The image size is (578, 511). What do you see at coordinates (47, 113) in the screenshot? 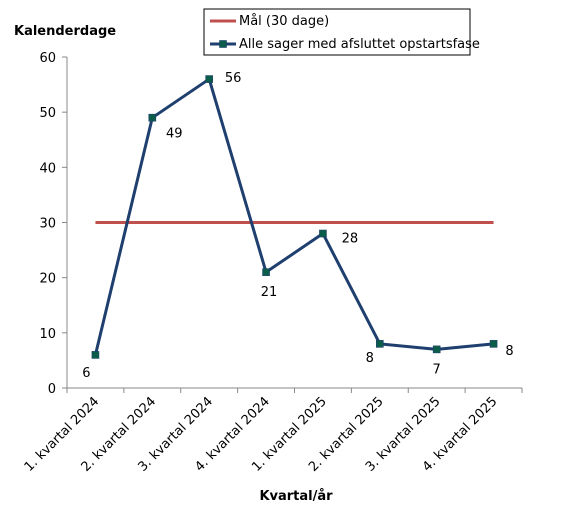
I see `y-tick-label: 50` at bounding box center [47, 113].